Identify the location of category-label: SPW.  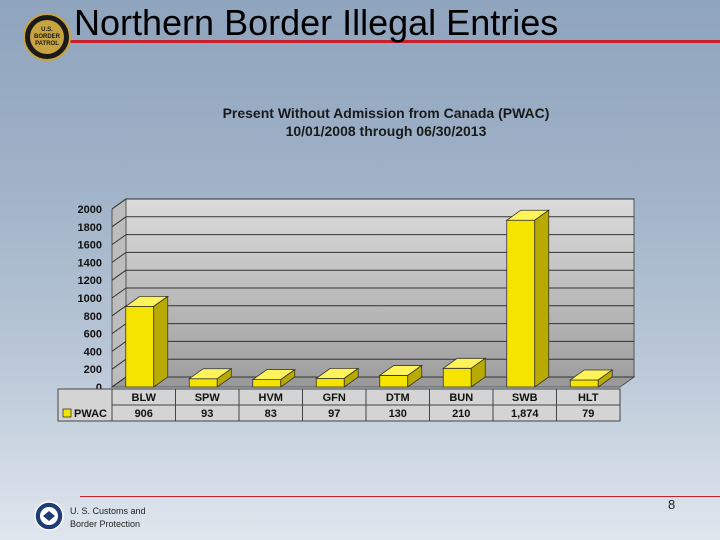
(208, 398).